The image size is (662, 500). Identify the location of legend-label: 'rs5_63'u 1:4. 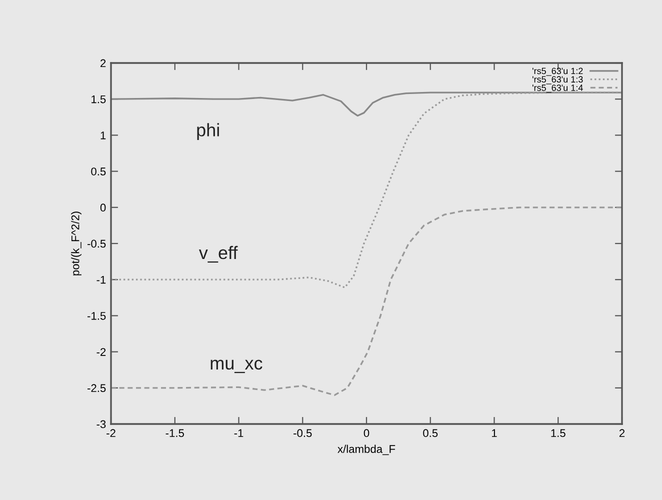
(557, 88).